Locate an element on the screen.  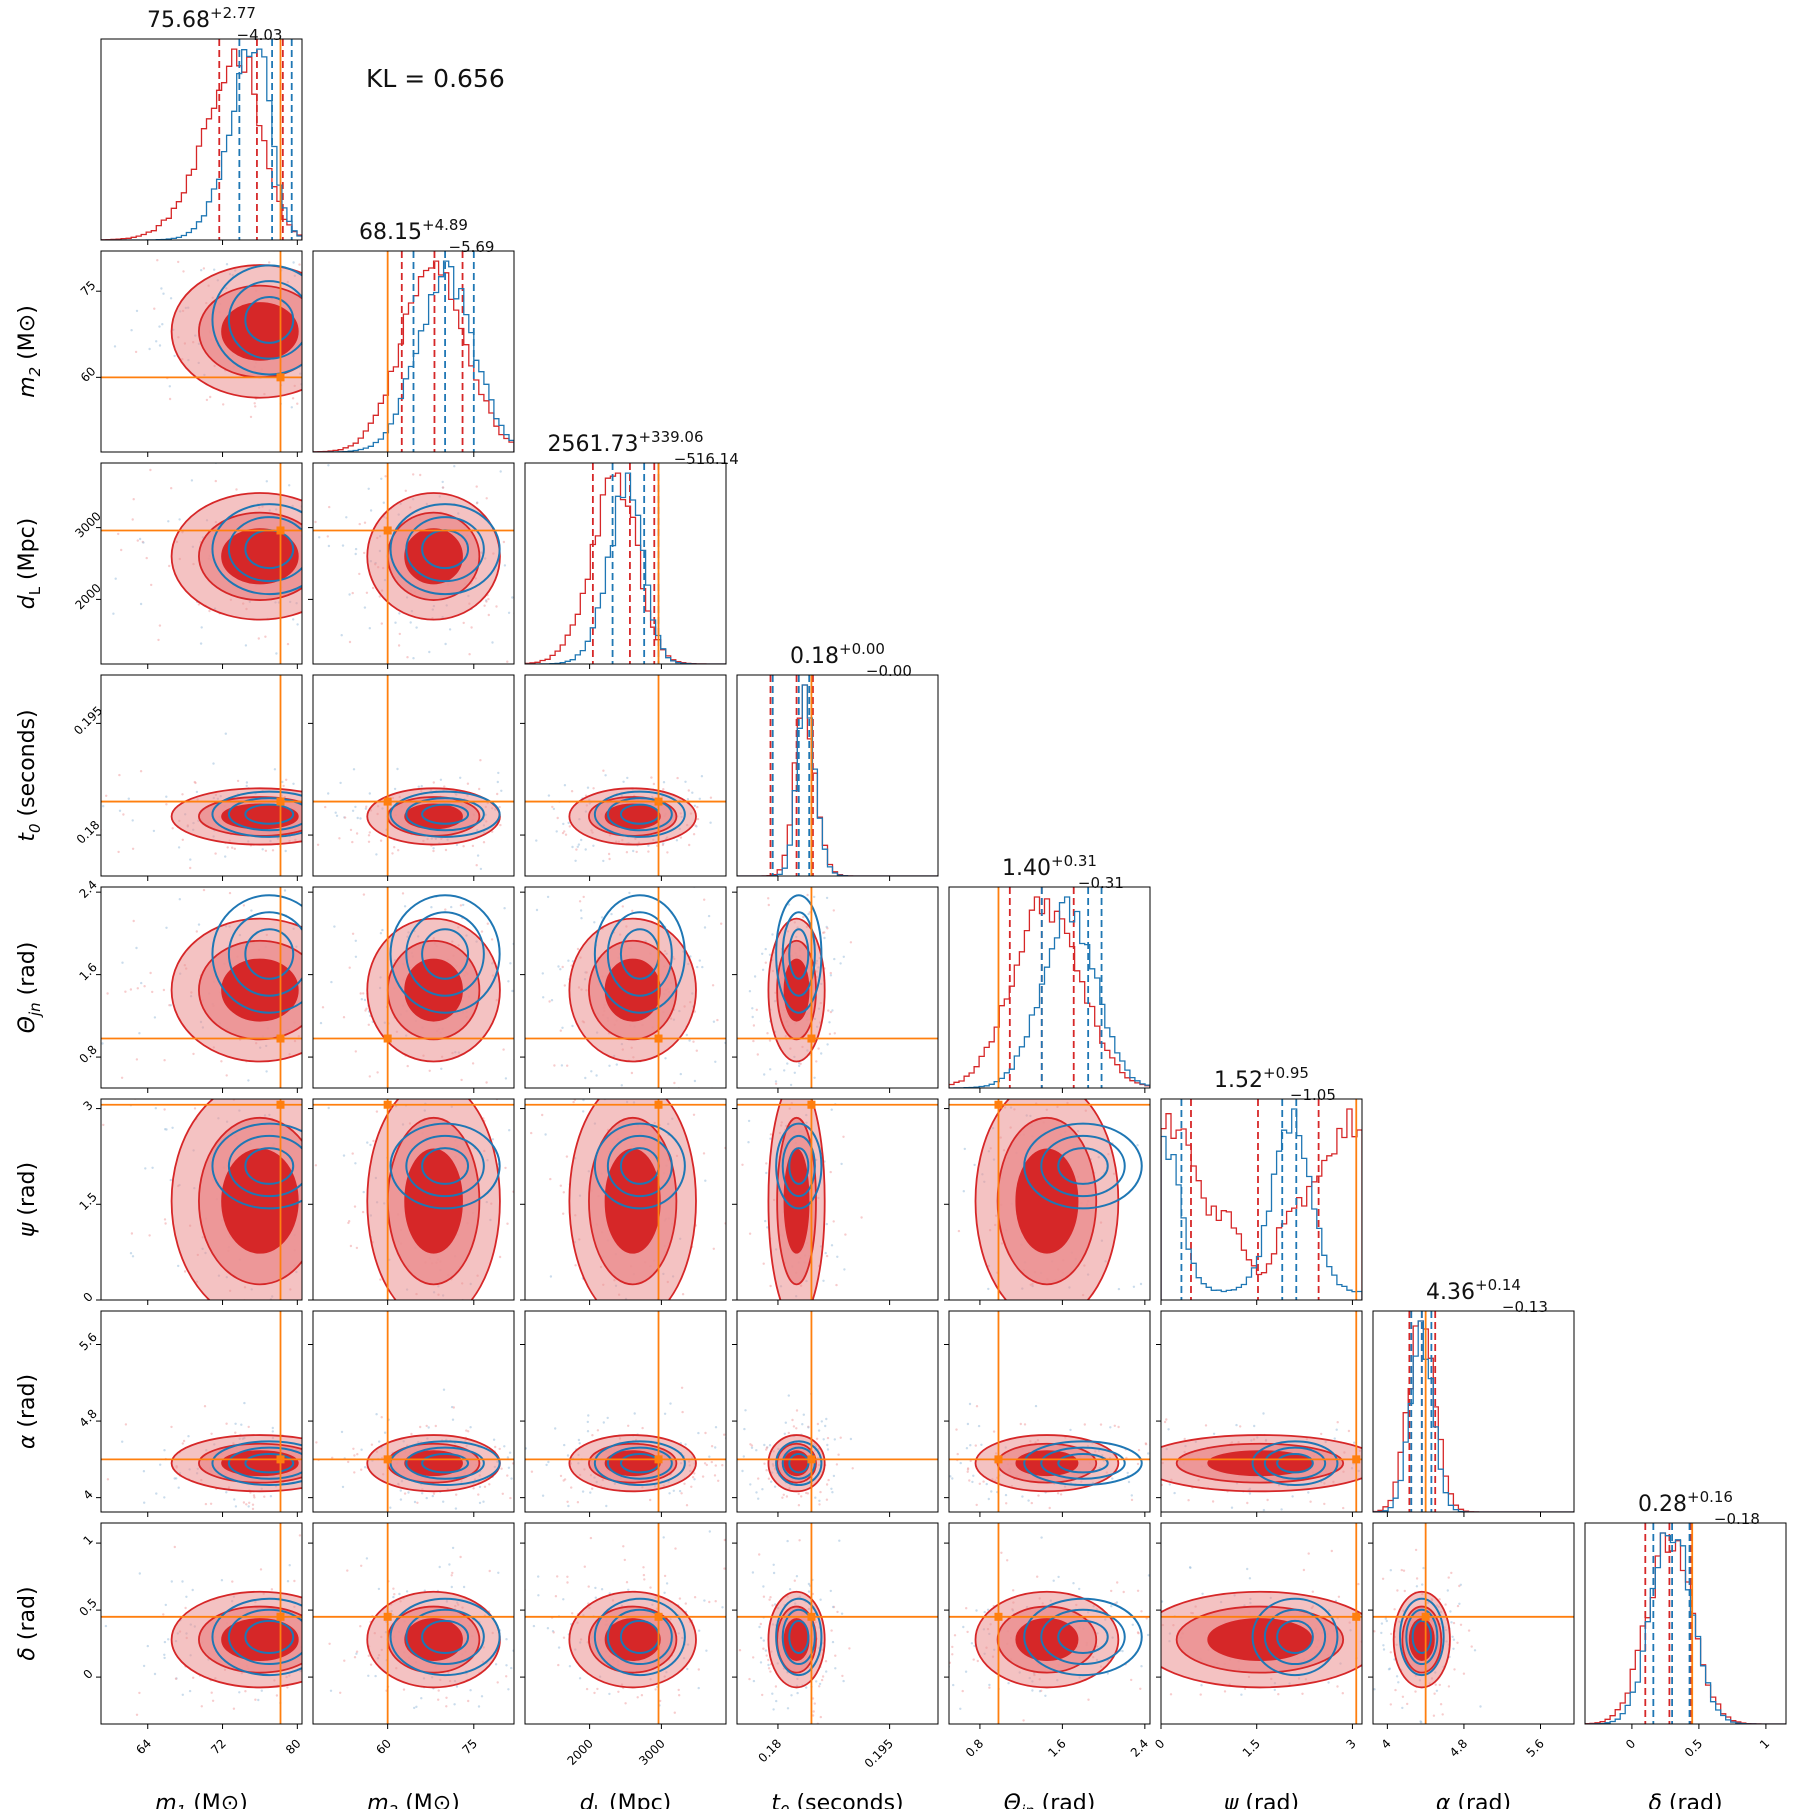
xtick-label-dL: 3000 is located at coordinates (651, 1751).